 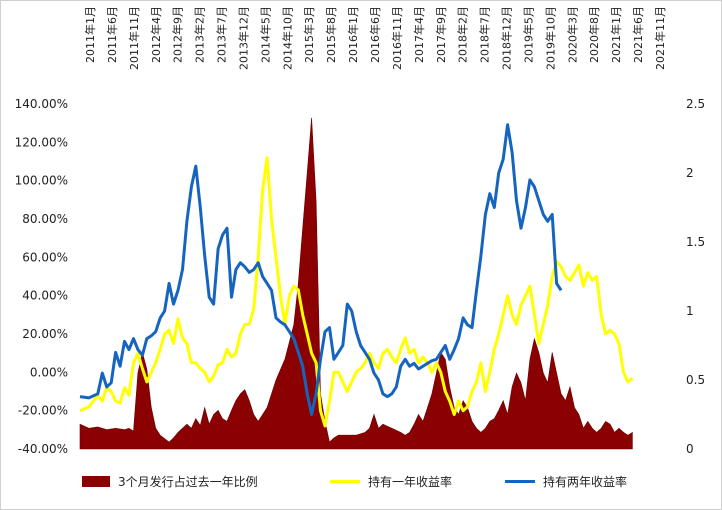 I want to click on x-tick-label: 2017年4月, so click(x=419, y=34).